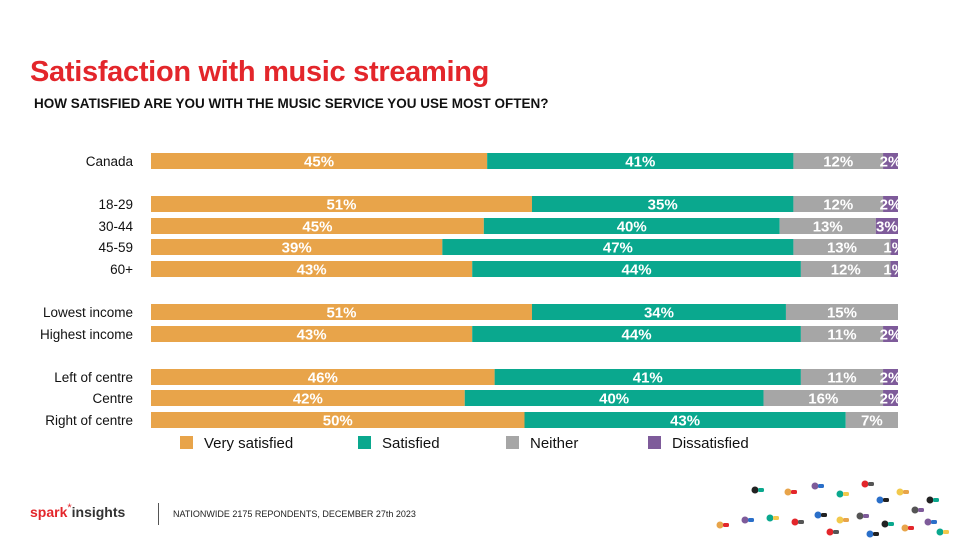 Image resolution: width=960 pixels, height=540 pixels. Describe the element at coordinates (88, 312) in the screenshot. I see `row-label: Lowest income` at that location.